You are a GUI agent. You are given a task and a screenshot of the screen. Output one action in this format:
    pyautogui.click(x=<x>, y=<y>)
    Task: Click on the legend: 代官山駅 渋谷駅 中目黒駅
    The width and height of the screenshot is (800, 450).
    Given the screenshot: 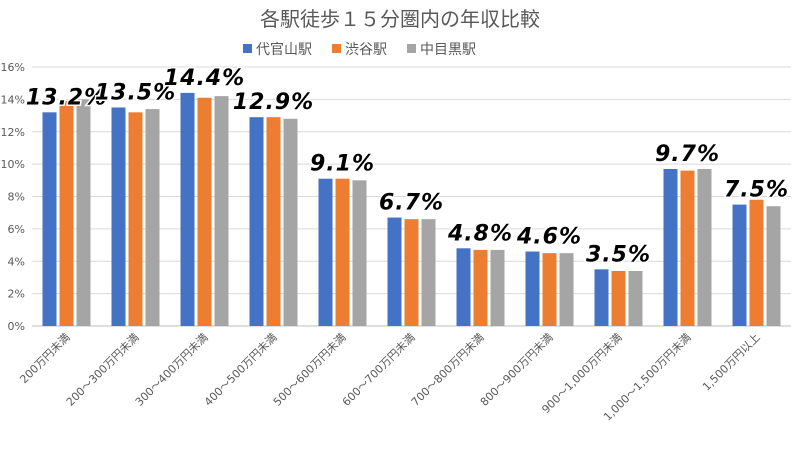 What is the action you would take?
    pyautogui.click(x=359, y=50)
    